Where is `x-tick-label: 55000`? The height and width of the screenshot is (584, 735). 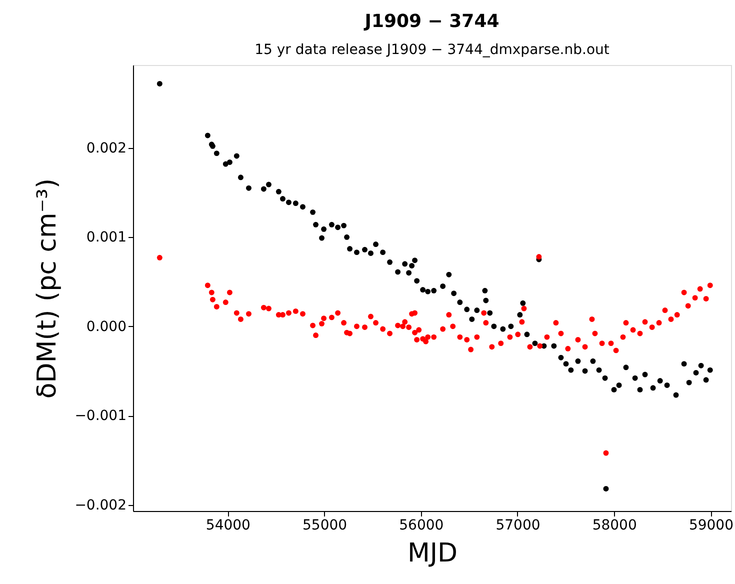 x-tick-label: 55000 is located at coordinates (325, 526).